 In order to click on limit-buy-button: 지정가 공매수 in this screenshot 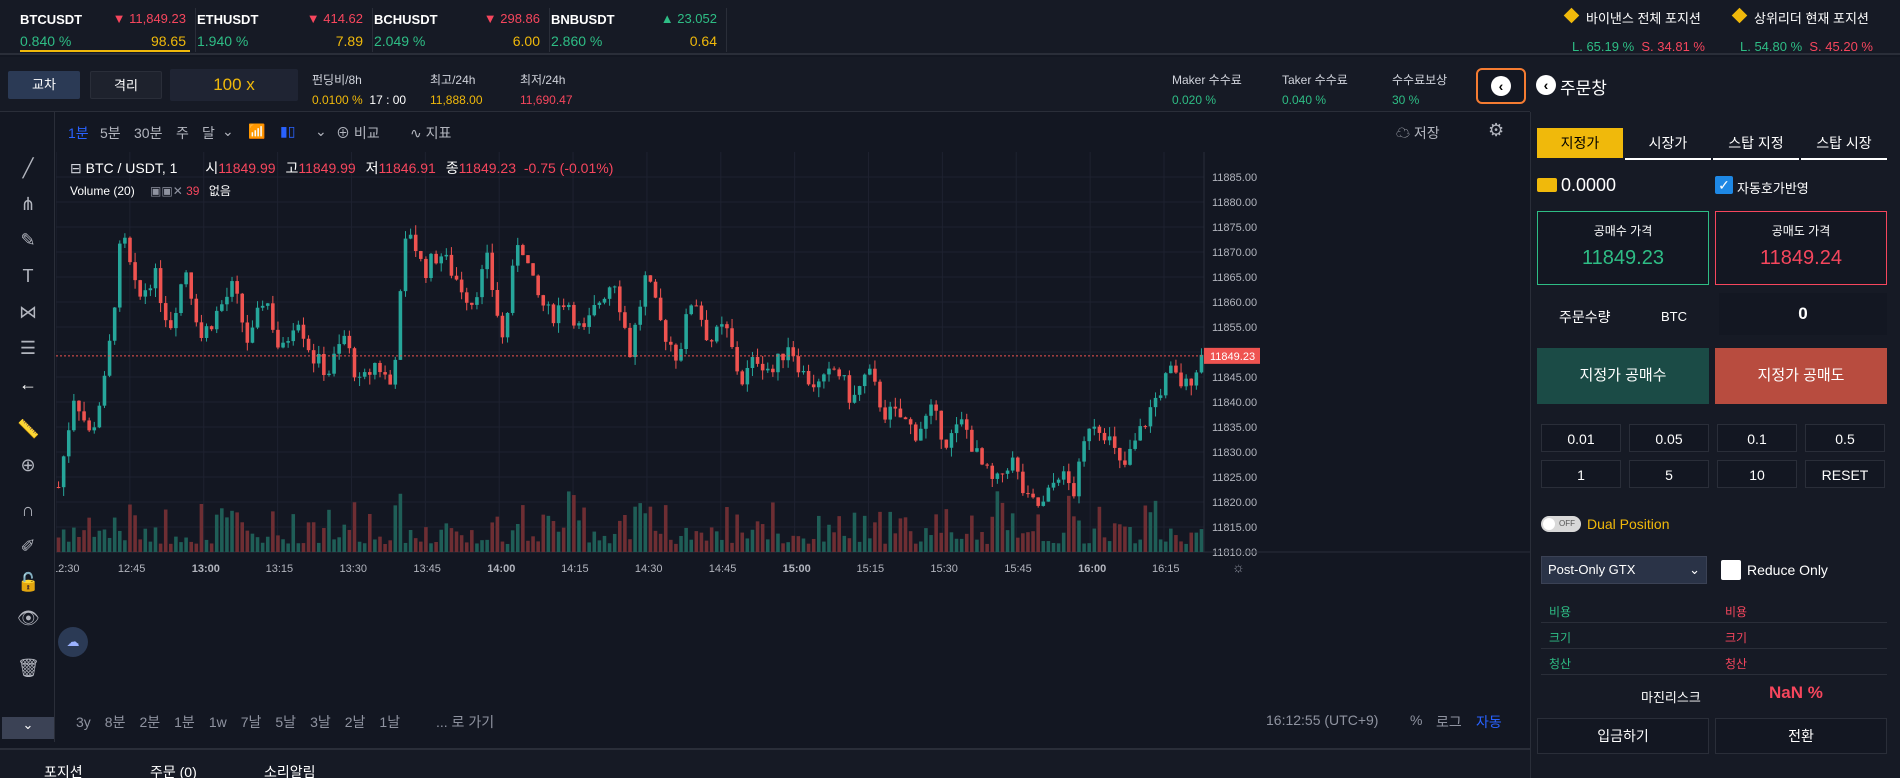, I will do `click(1623, 376)`.